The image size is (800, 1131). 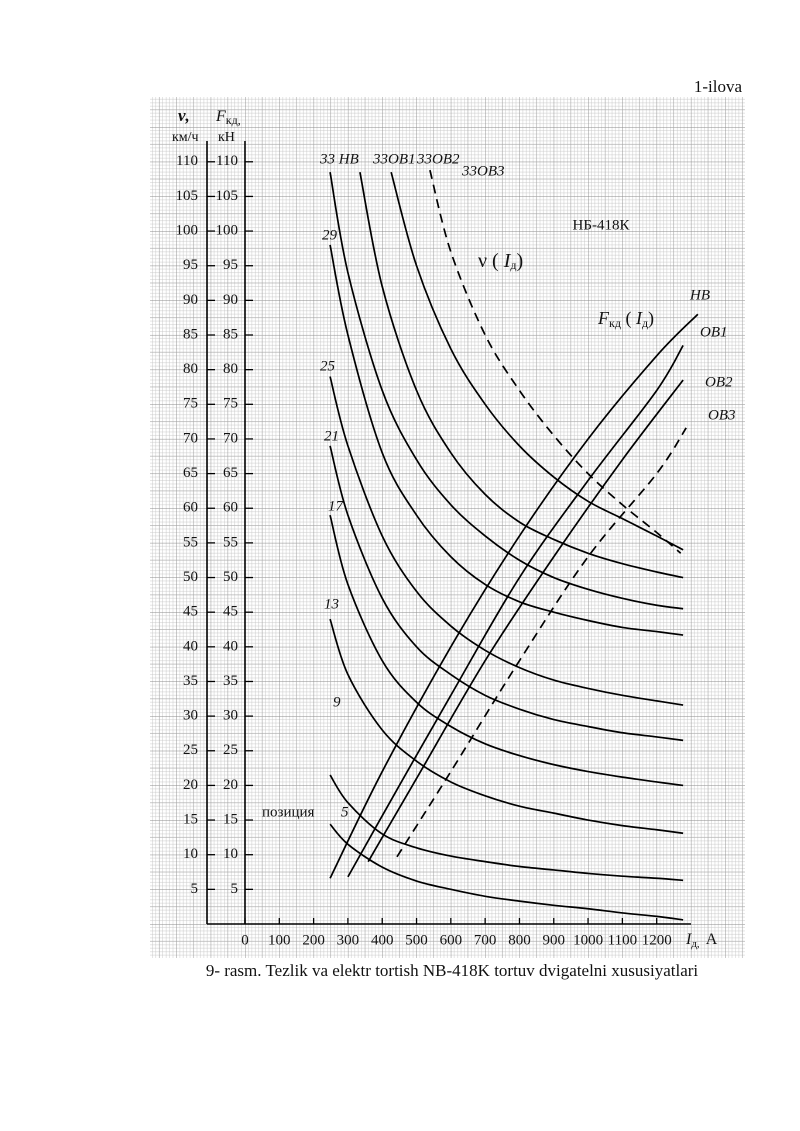 What do you see at coordinates (603, 318) in the screenshot?
I see `f-curve-symbol: F` at bounding box center [603, 318].